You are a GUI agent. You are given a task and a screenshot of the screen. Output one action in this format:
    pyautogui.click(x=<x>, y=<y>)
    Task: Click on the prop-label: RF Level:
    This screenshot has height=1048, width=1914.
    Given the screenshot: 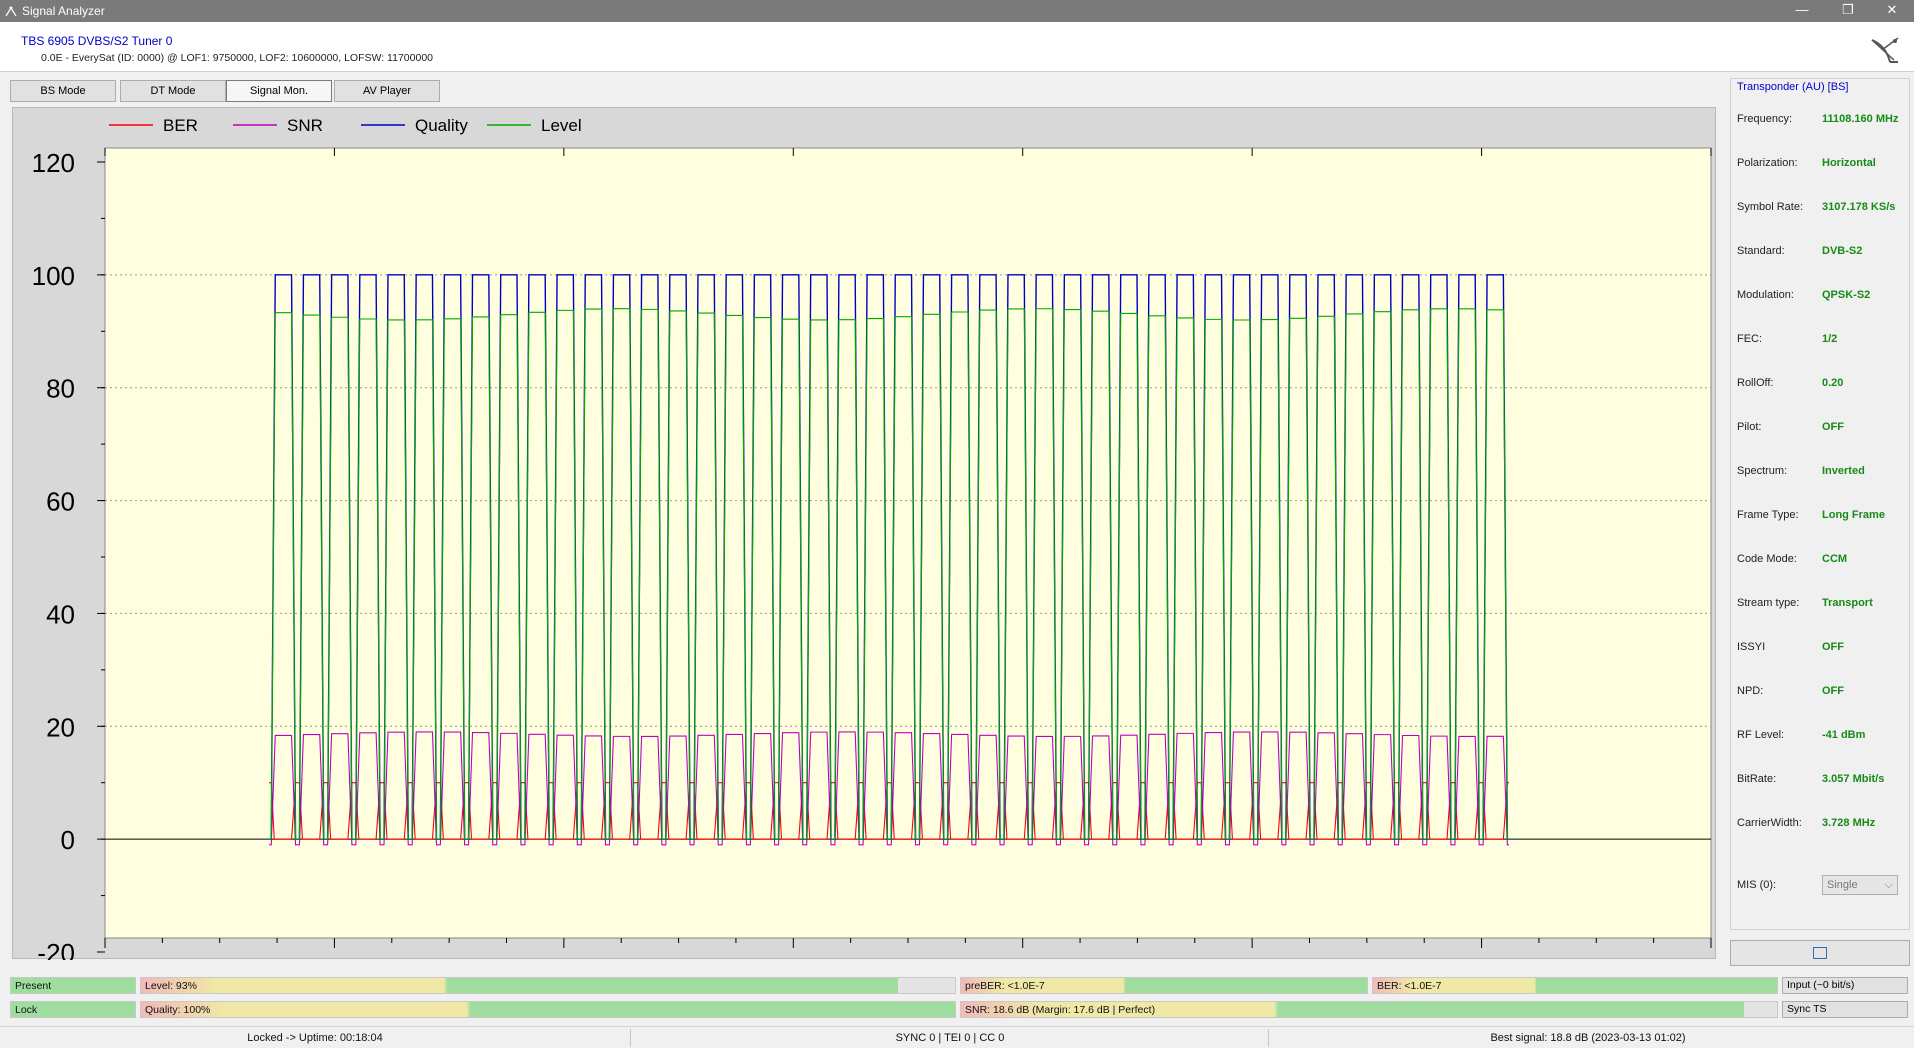 What is the action you would take?
    pyautogui.click(x=1761, y=735)
    